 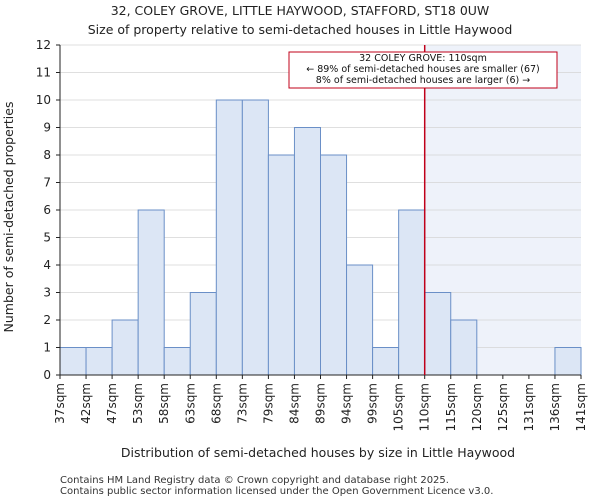 What do you see at coordinates (386, 361) in the screenshot?
I see `bar-99sqm` at bounding box center [386, 361].